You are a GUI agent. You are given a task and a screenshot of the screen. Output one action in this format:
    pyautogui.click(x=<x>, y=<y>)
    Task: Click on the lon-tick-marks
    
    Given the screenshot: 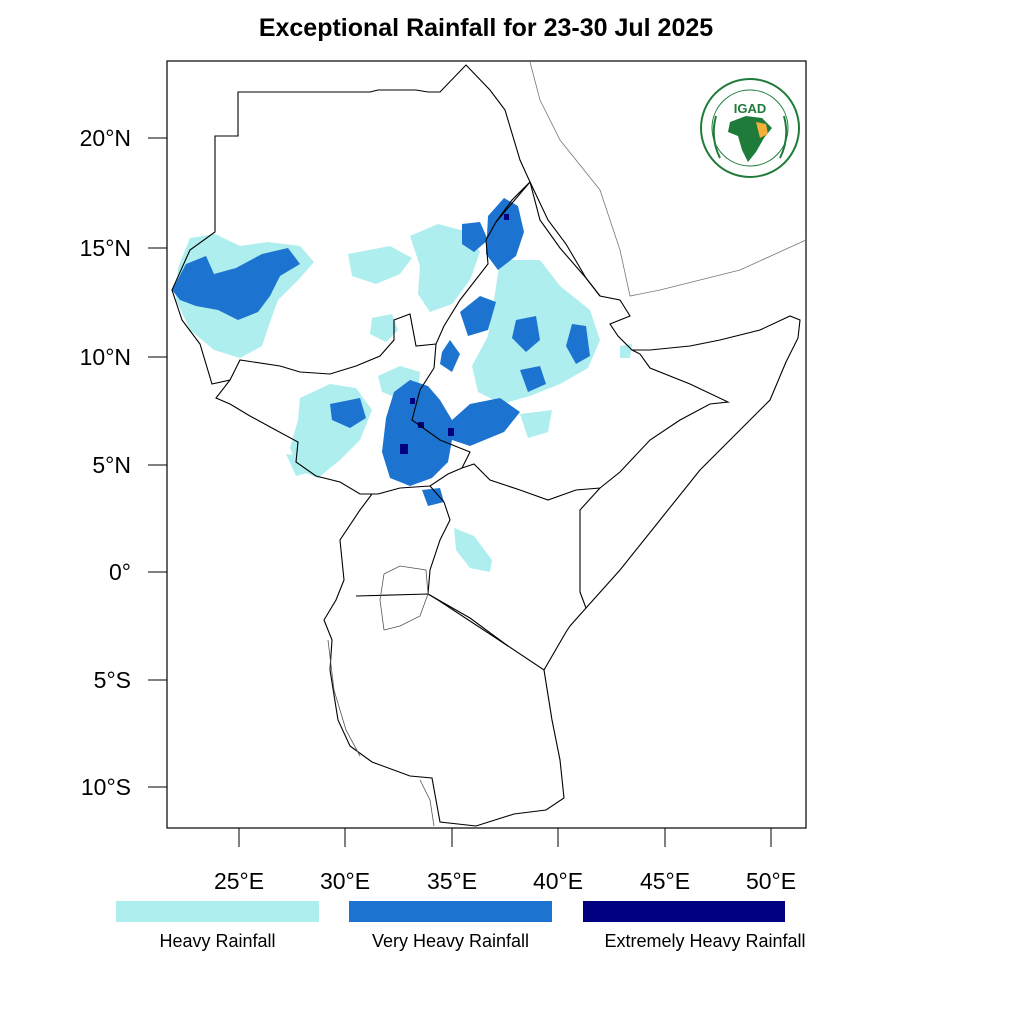 What is the action you would take?
    pyautogui.click(x=505, y=837)
    